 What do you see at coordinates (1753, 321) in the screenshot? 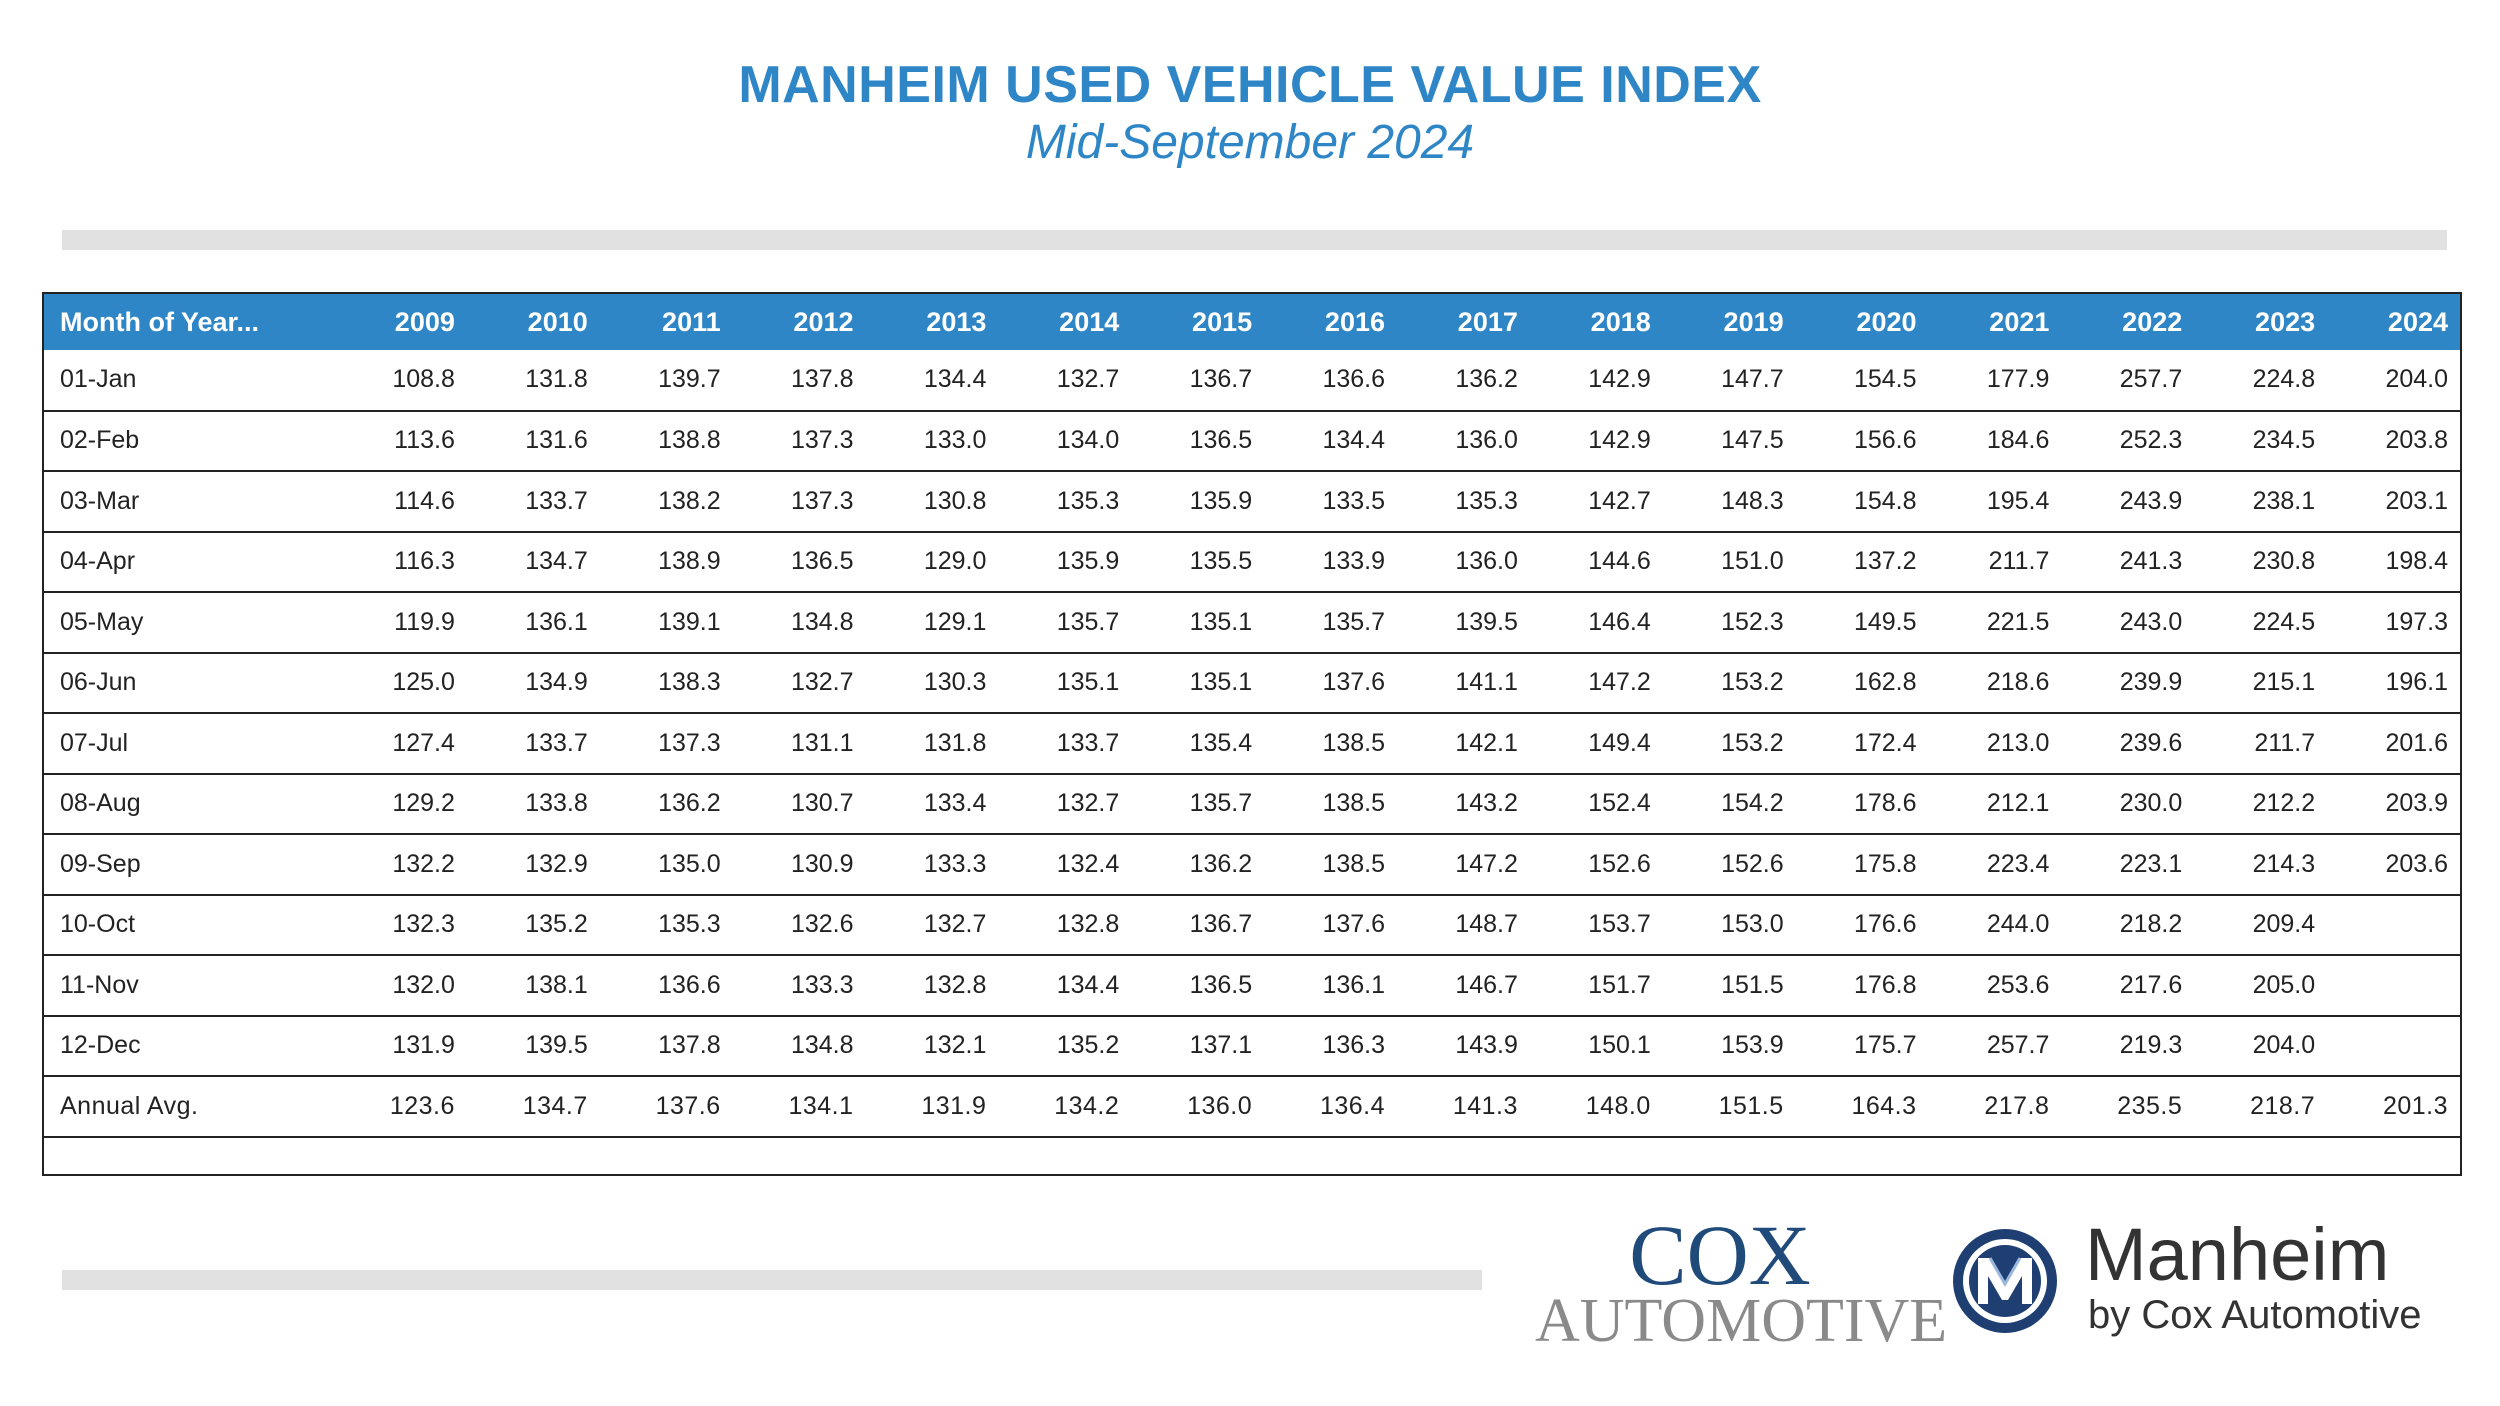
I see `column-header-year: 2019` at bounding box center [1753, 321].